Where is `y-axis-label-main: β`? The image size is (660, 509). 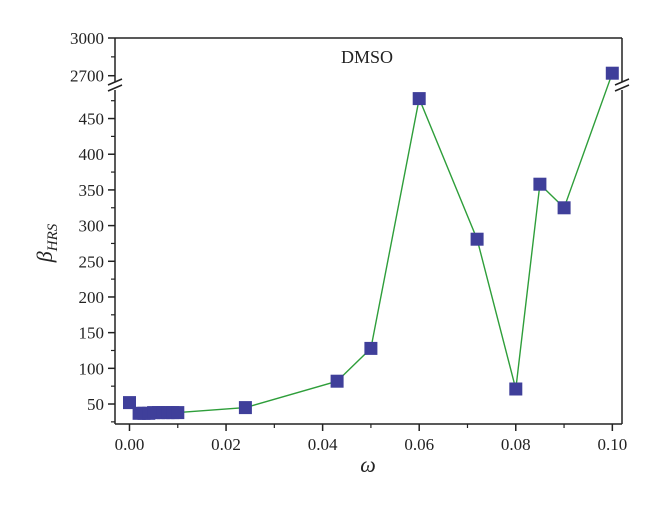 y-axis-label-main: β is located at coordinates (44, 257).